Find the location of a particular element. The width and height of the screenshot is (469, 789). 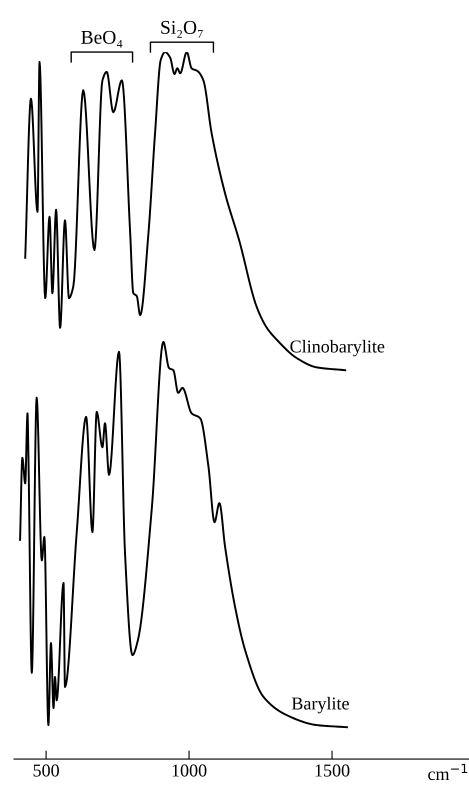

x-tick-label: 500 is located at coordinates (46, 770).